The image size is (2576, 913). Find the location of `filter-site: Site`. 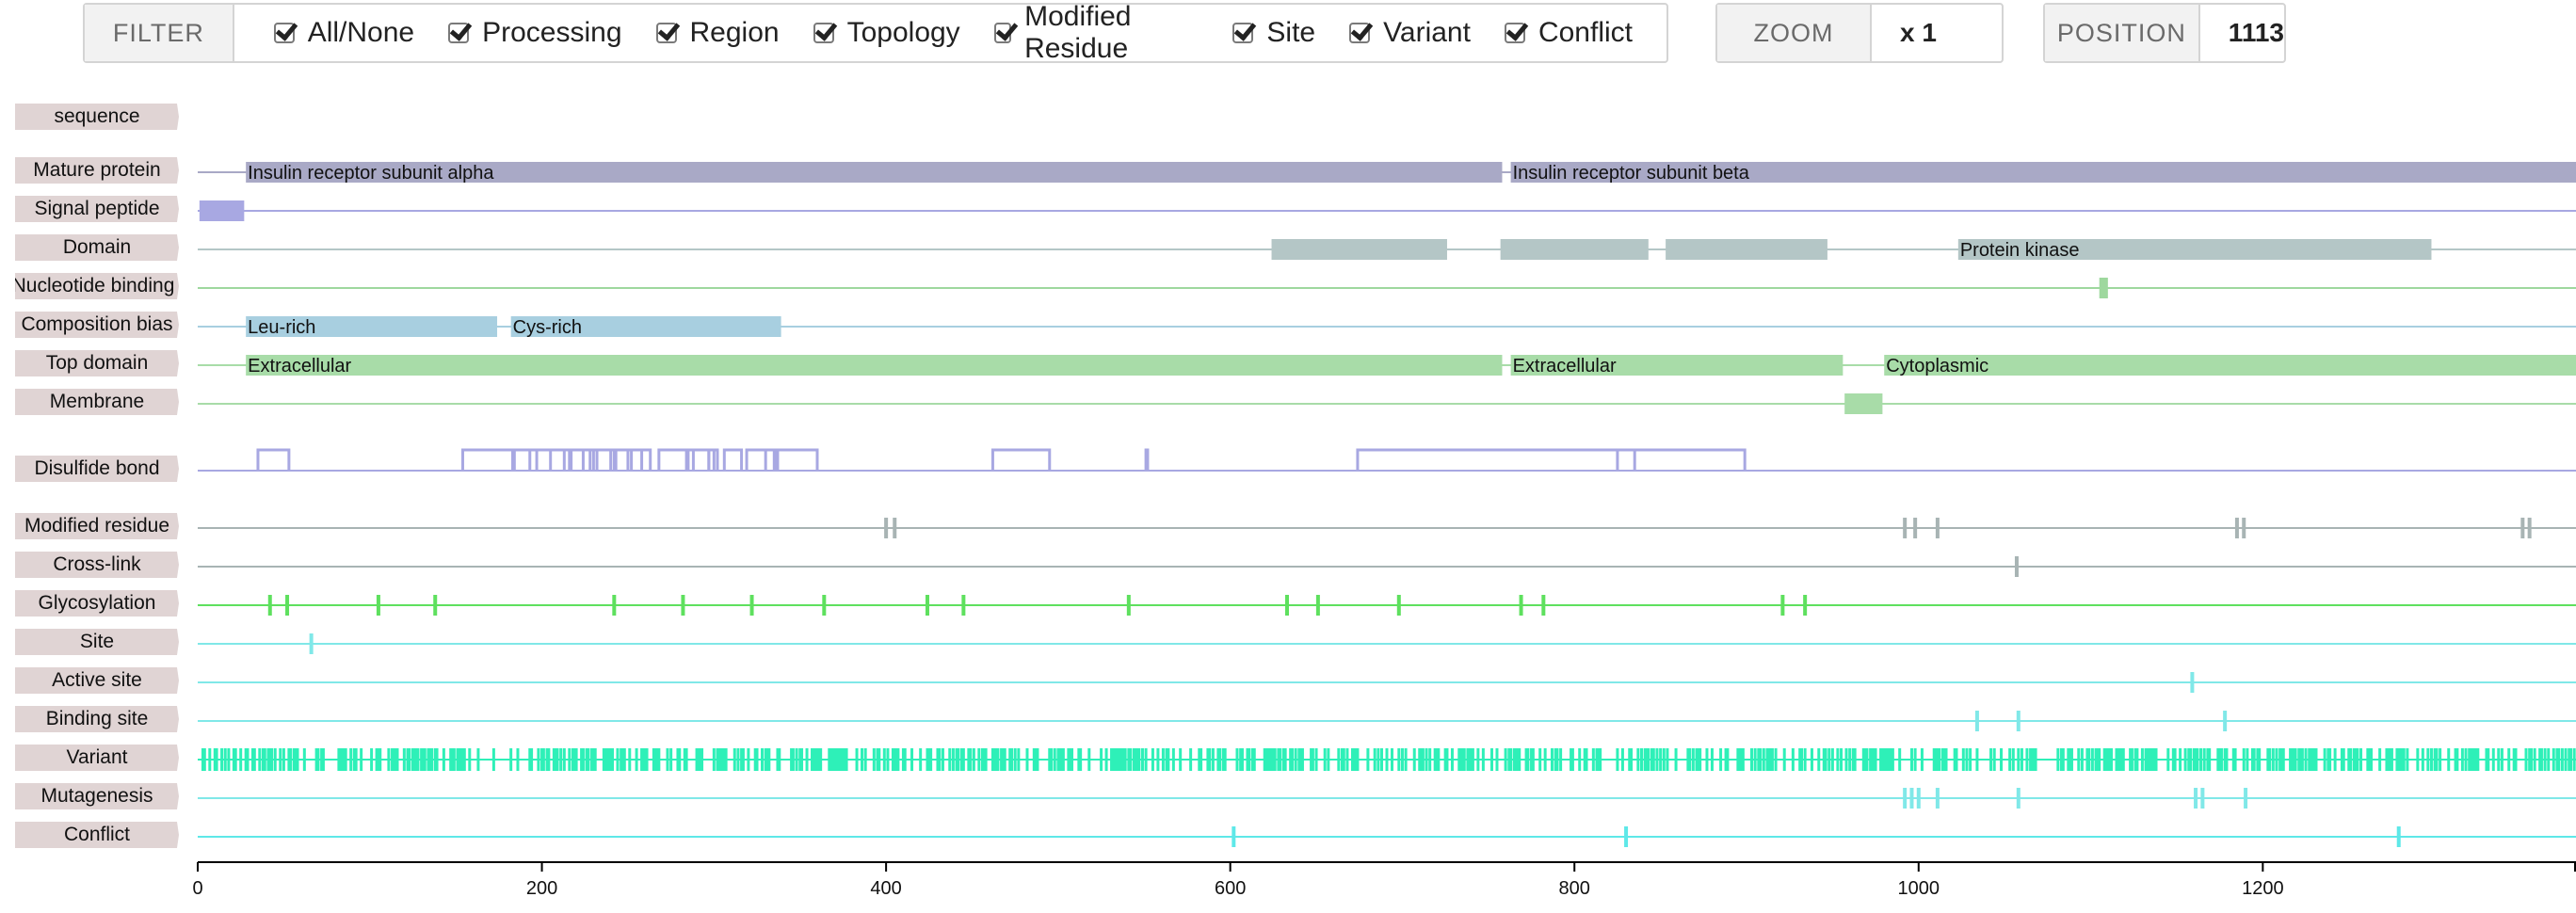

filter-site: Site is located at coordinates (1273, 33).